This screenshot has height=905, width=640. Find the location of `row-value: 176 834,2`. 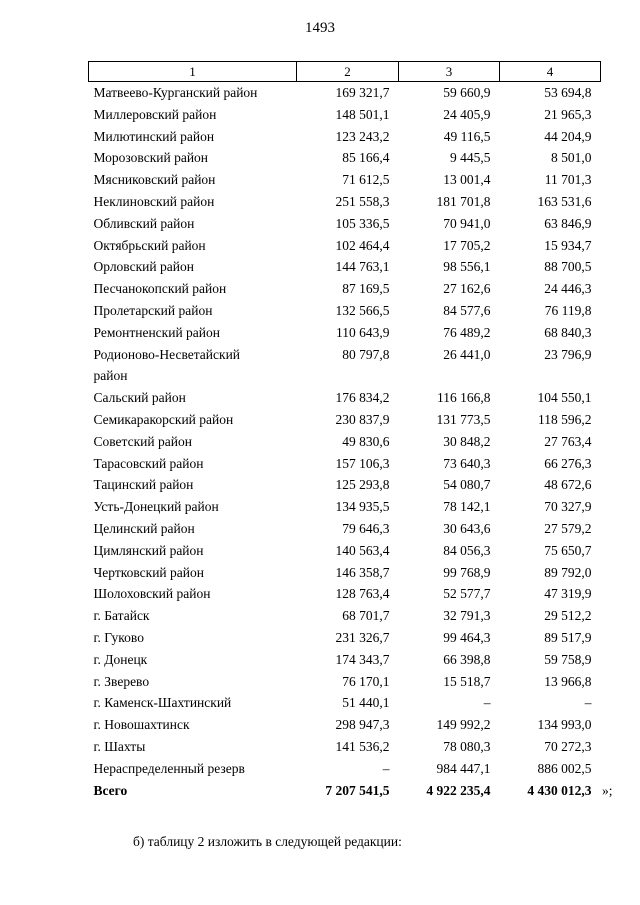

row-value: 176 834,2 is located at coordinates (362, 398).